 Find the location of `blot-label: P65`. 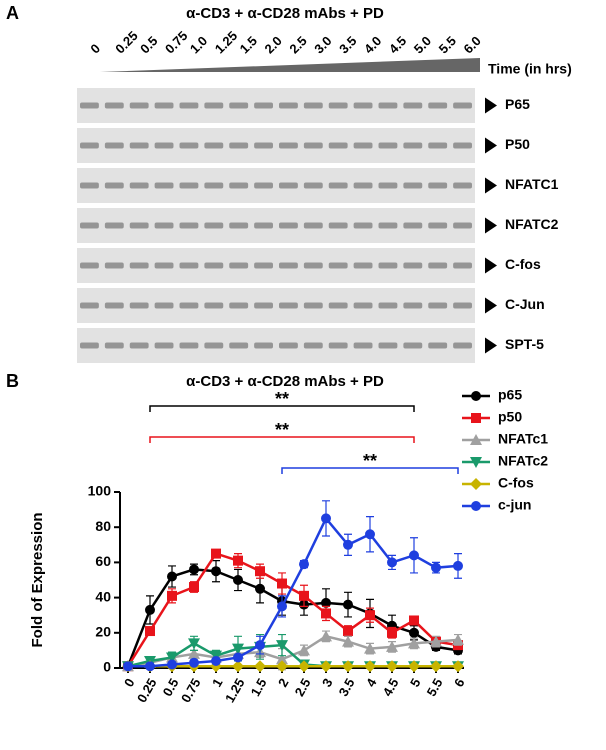

blot-label: P65 is located at coordinates (517, 104).